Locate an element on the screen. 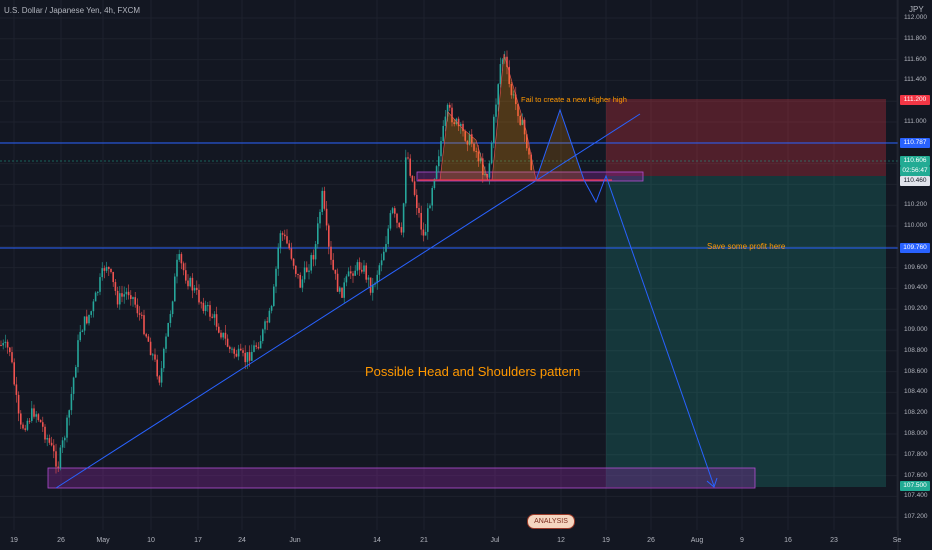 This screenshot has width=932, height=550. author-logo: ANALYSIS is located at coordinates (551, 521).